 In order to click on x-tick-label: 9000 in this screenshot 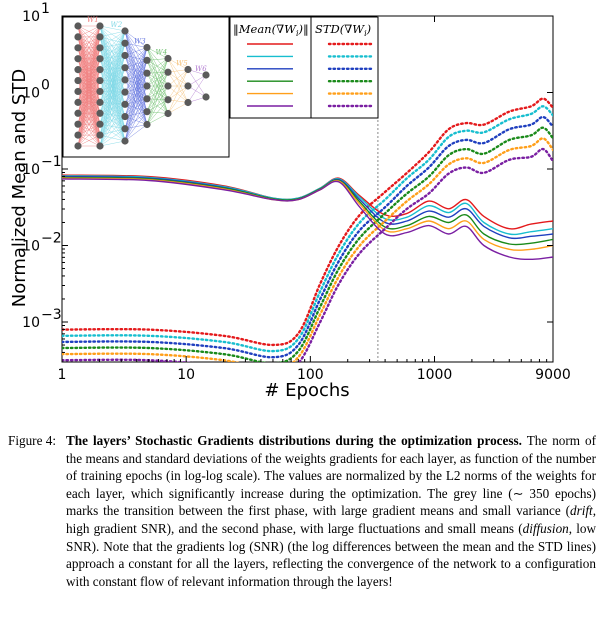, I will do `click(553, 375)`.